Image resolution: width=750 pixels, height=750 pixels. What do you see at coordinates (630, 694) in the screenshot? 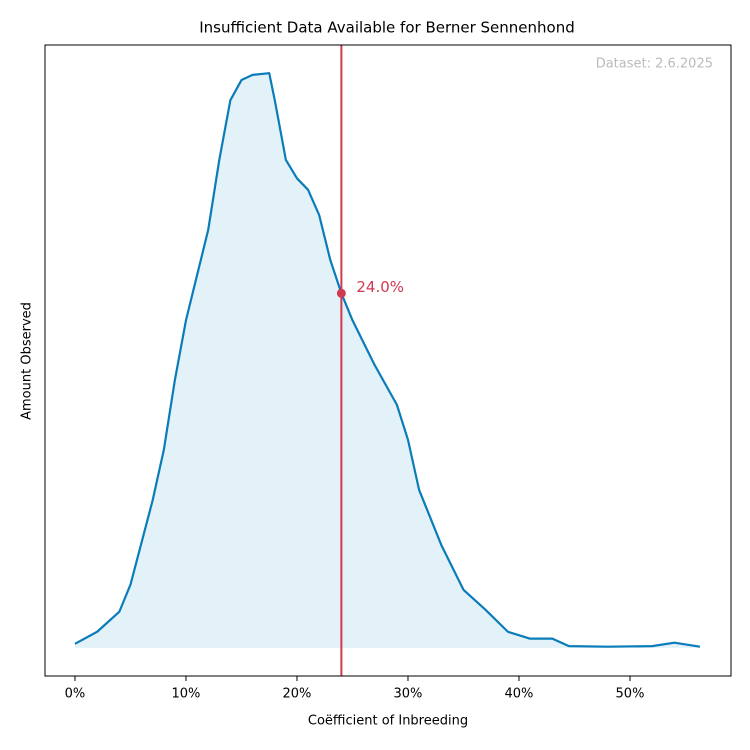
I see `x-tick-label: 50%` at bounding box center [630, 694].